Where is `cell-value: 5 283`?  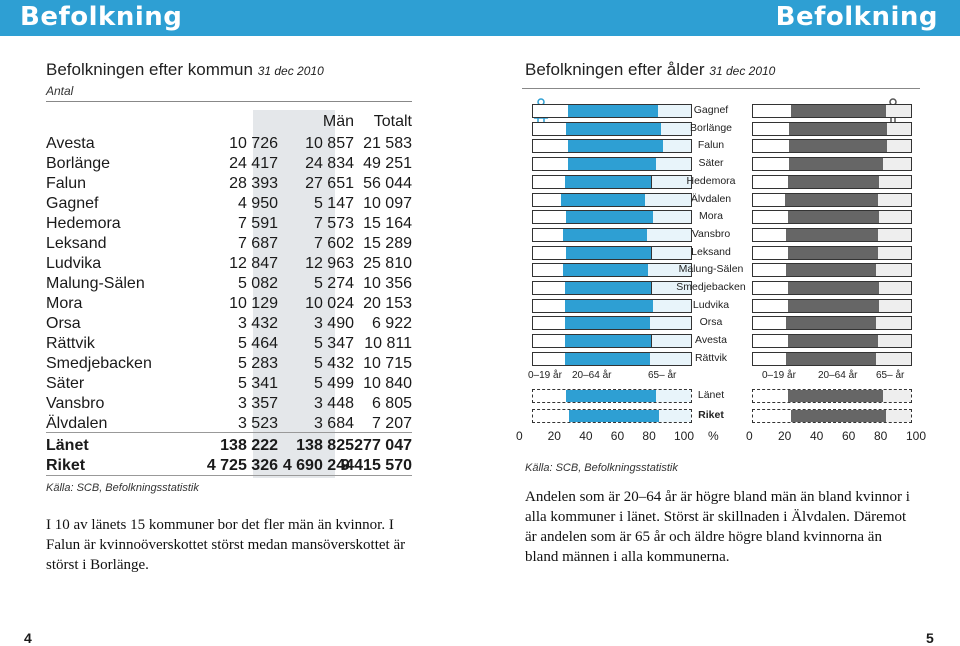
cell-value: 5 283 is located at coordinates (257, 363).